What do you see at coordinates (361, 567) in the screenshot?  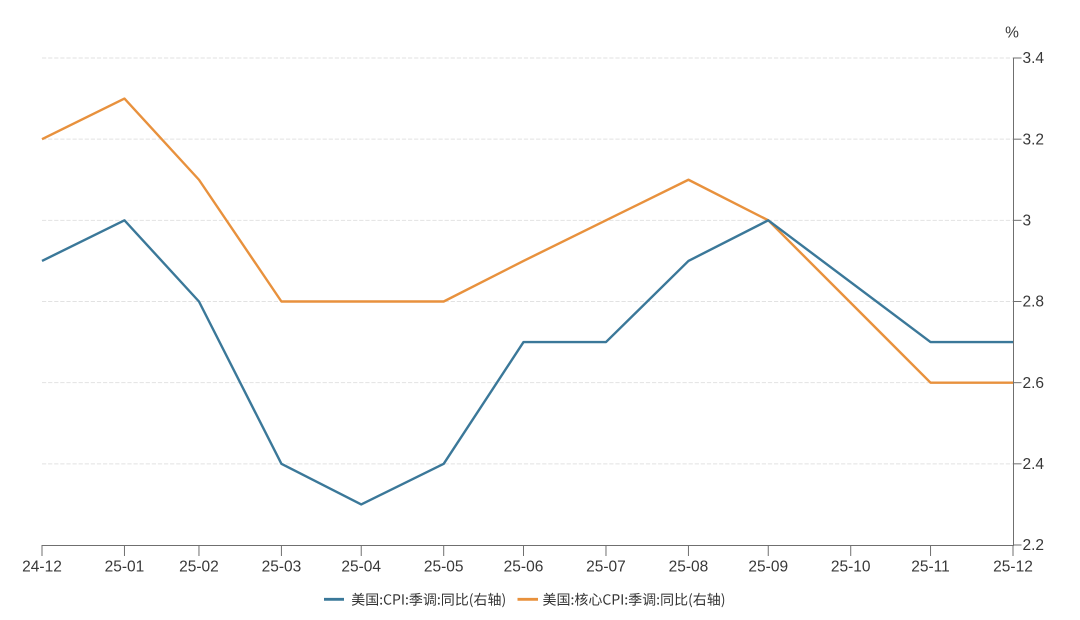 I see `svg-text: 25-04` at bounding box center [361, 567].